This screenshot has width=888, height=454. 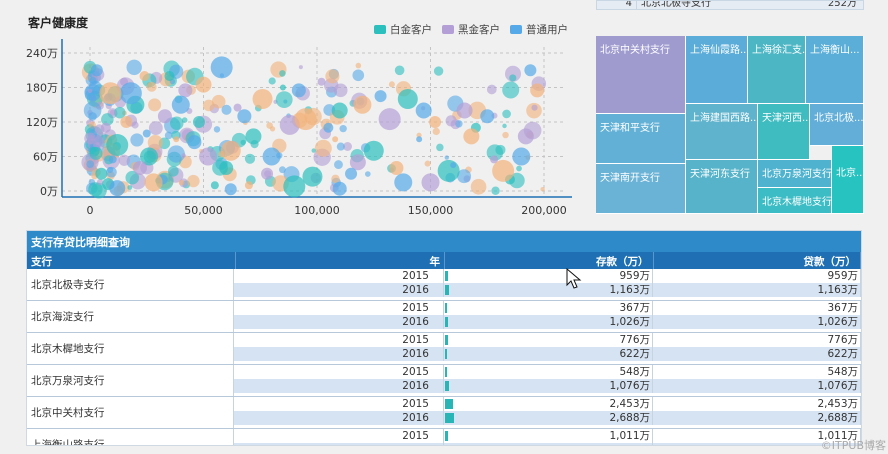 I want to click on branch-name-cell: 北京北极寺支行, so click(x=130, y=284).